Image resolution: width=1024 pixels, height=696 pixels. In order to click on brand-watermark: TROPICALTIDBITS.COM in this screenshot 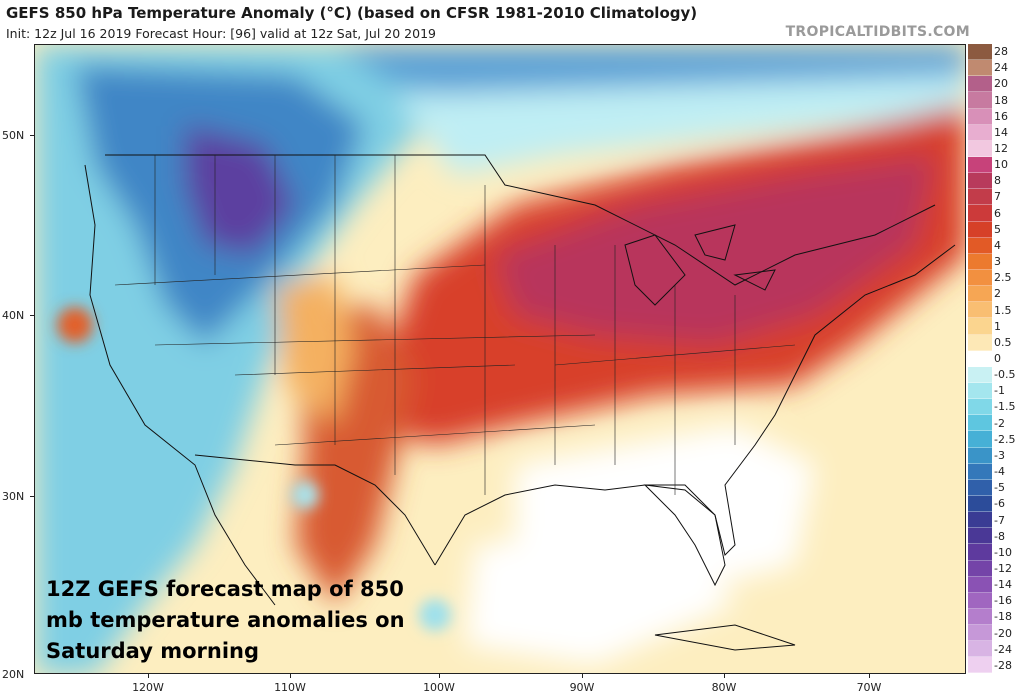, I will do `click(877, 32)`.